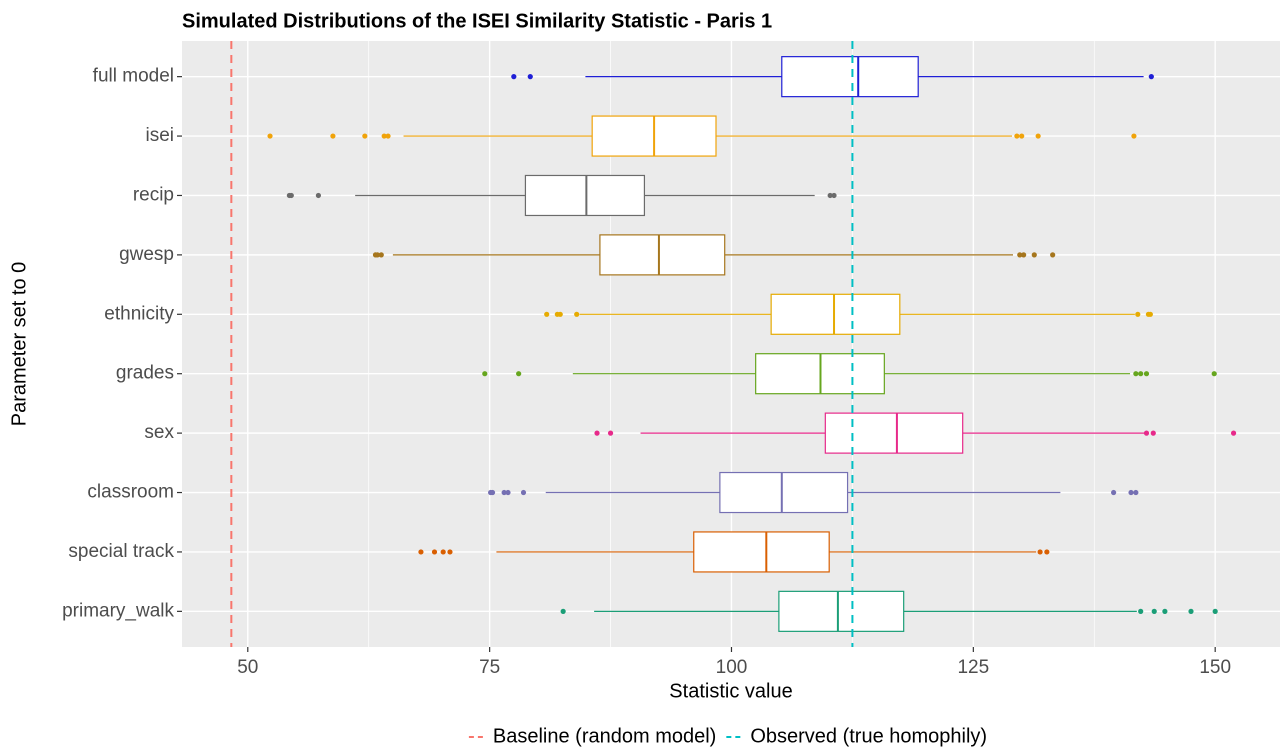 Image resolution: width=1281 pixels, height=752 pixels. Describe the element at coordinates (146, 254) in the screenshot. I see `y-tick-label: gwesp` at that location.